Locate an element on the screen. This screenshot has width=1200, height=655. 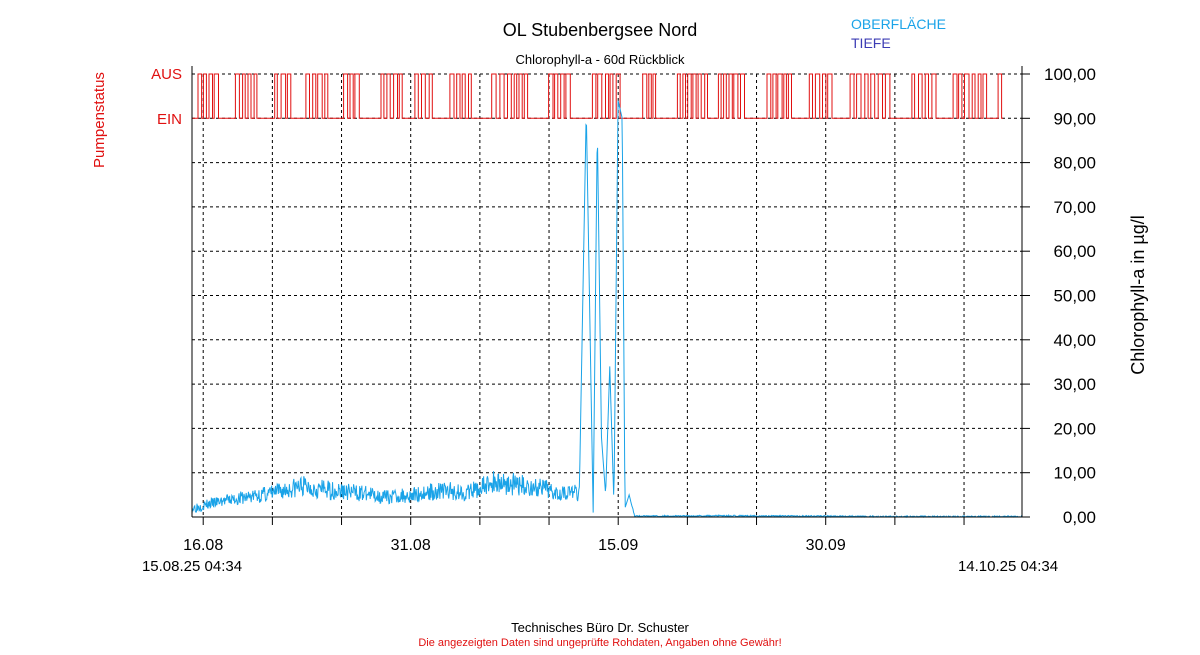
footer-company: Technisches Büro Dr. Schuster is located at coordinates (600, 627).